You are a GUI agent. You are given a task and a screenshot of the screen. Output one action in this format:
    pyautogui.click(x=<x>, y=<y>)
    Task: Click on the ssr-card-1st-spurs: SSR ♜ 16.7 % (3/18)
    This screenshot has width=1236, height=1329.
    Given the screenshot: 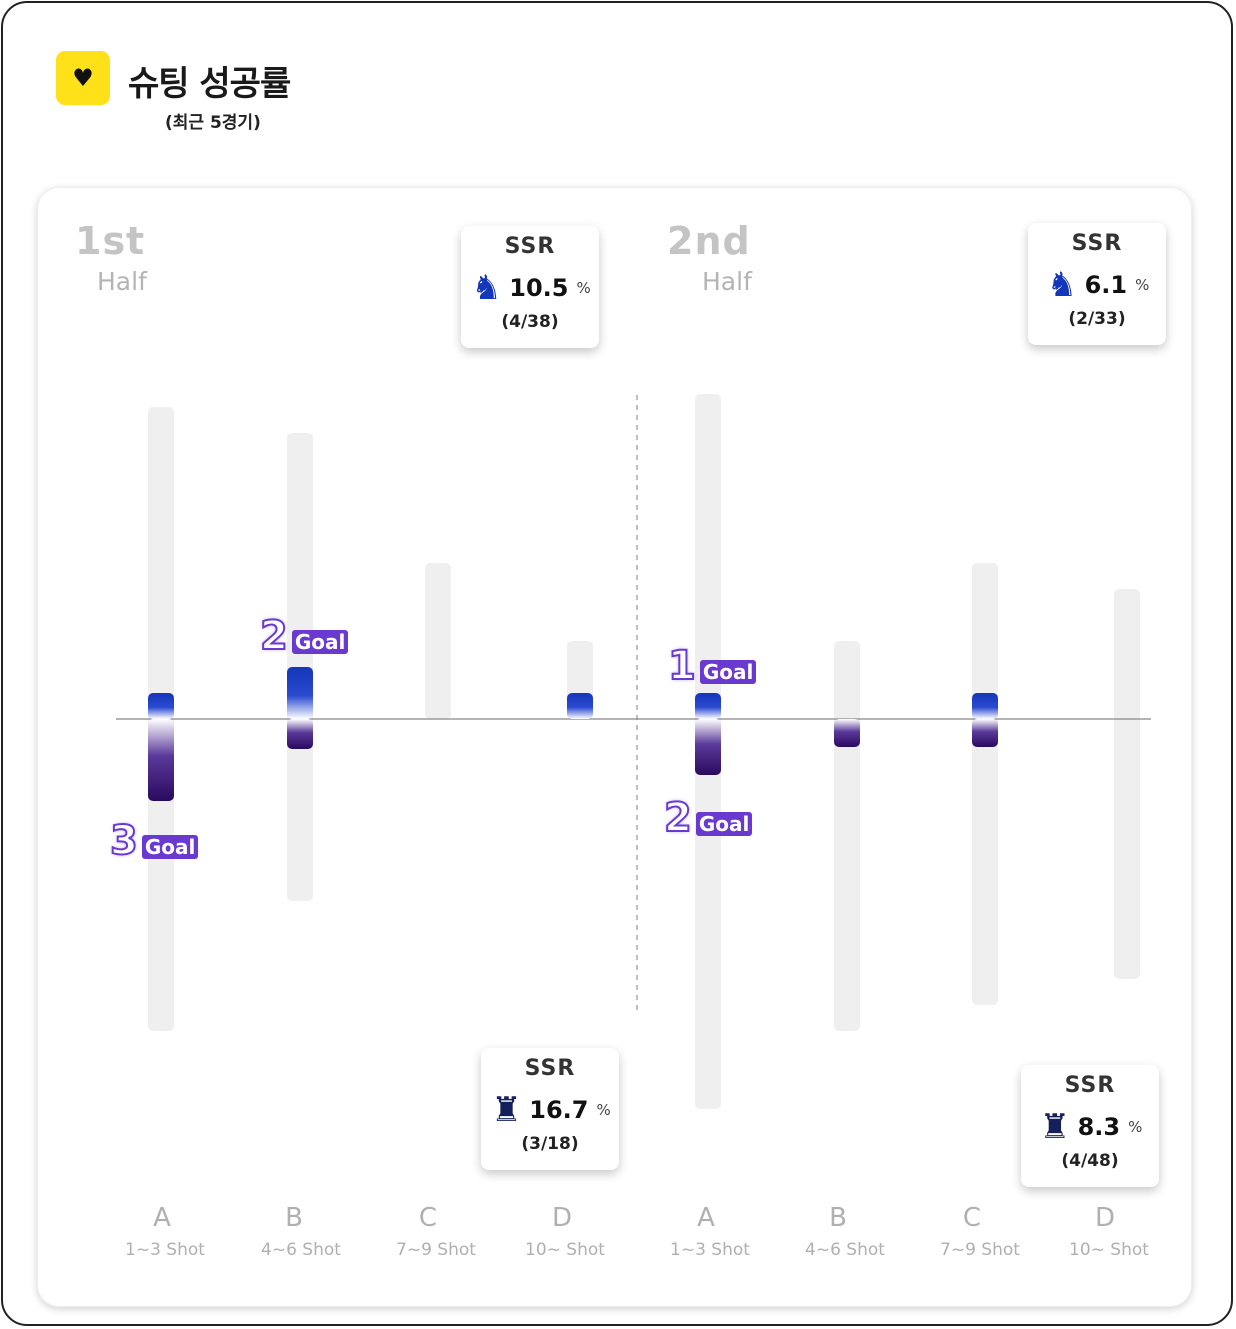 What is the action you would take?
    pyautogui.click(x=550, y=1109)
    